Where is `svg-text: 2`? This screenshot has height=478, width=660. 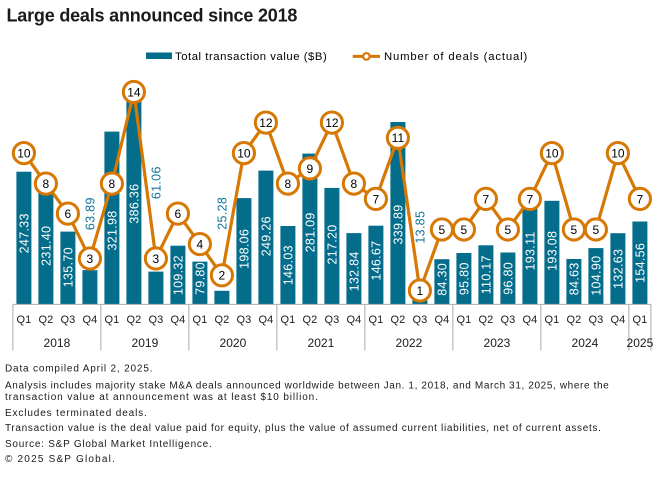
svg-text: 2 is located at coordinates (222, 276).